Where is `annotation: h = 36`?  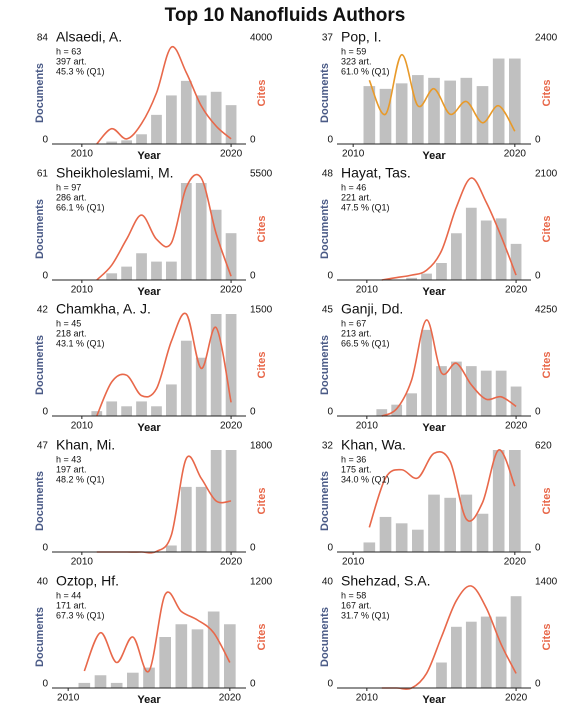 annotation: h = 36 is located at coordinates (353, 459).